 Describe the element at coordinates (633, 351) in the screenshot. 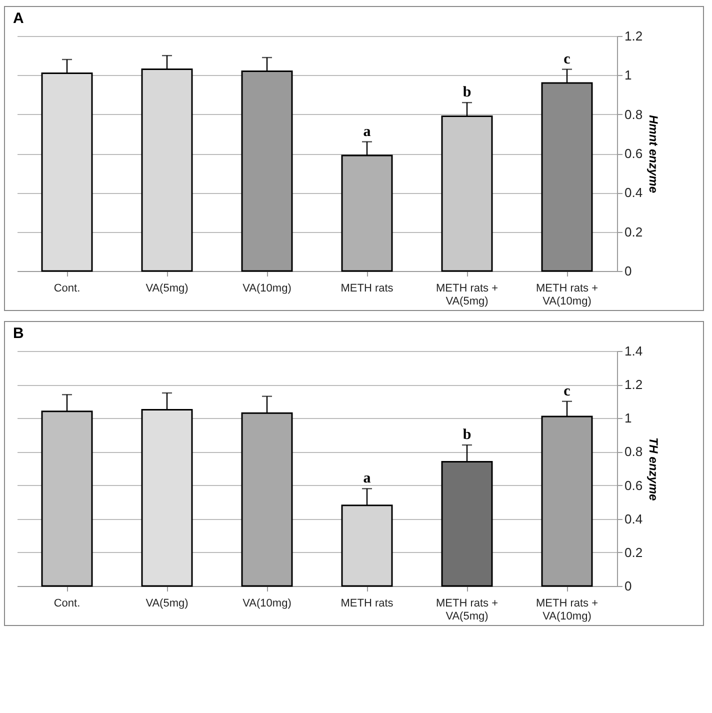

I see `y-tick-label: 1.4` at that location.